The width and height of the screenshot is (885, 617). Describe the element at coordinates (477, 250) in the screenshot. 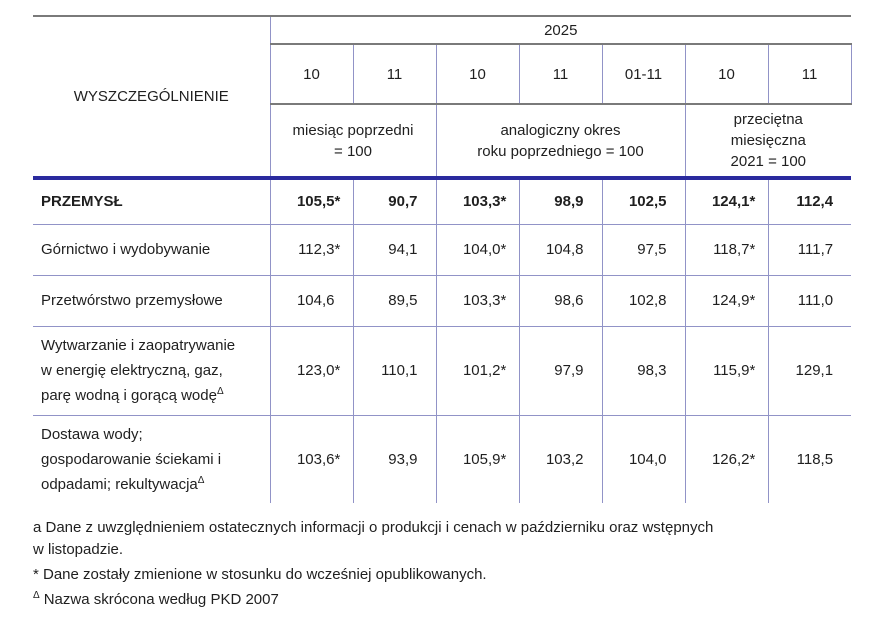

I see `value-cell: 104,0*` at that location.